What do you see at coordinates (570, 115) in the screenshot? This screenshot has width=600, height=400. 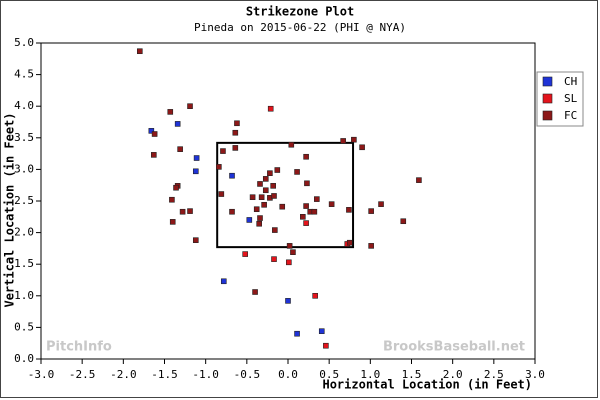 I see `legend-label: FC` at bounding box center [570, 115].